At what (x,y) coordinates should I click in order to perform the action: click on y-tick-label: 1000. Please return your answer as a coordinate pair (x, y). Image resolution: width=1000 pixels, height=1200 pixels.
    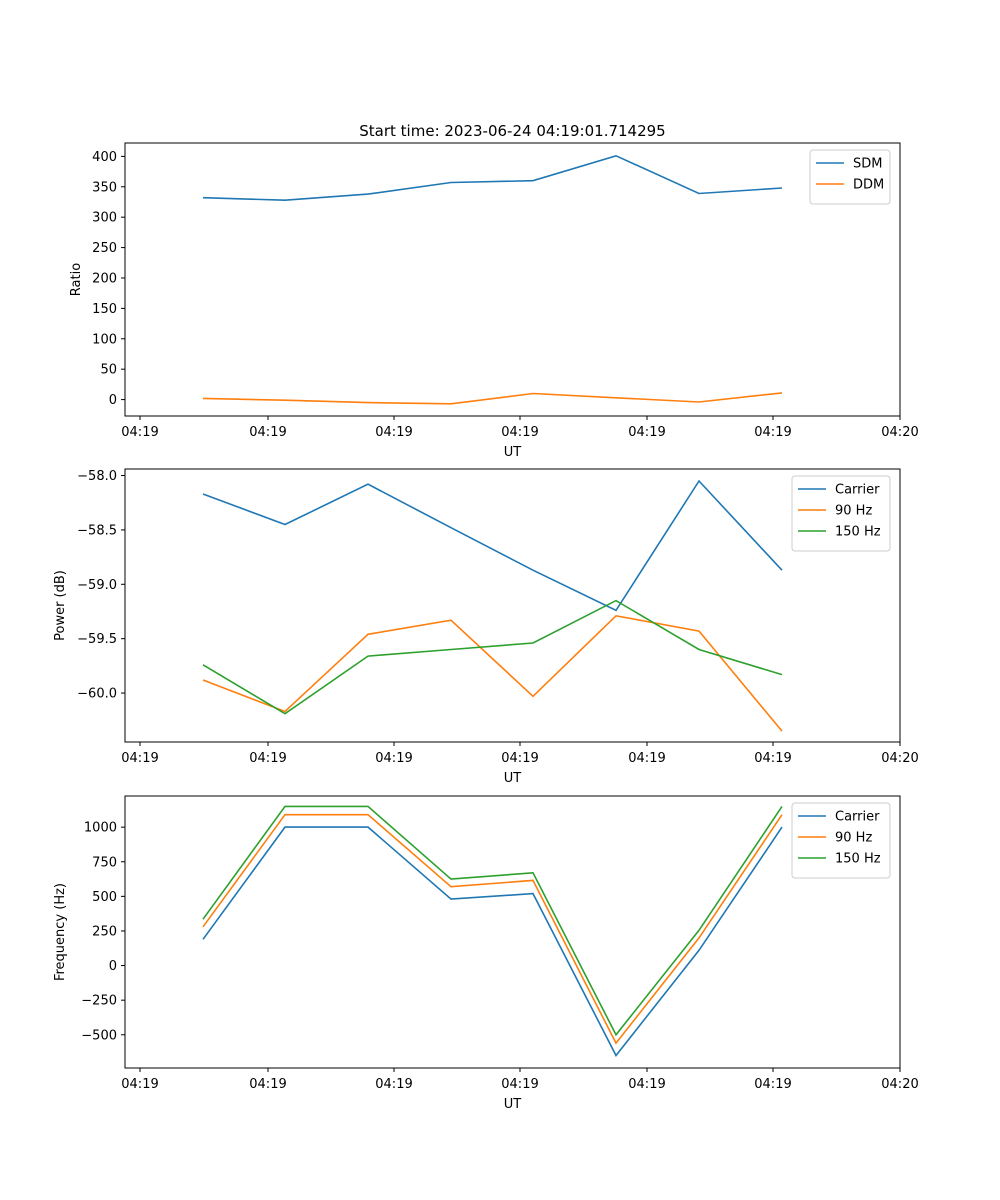
    Looking at the image, I should click on (100, 828).